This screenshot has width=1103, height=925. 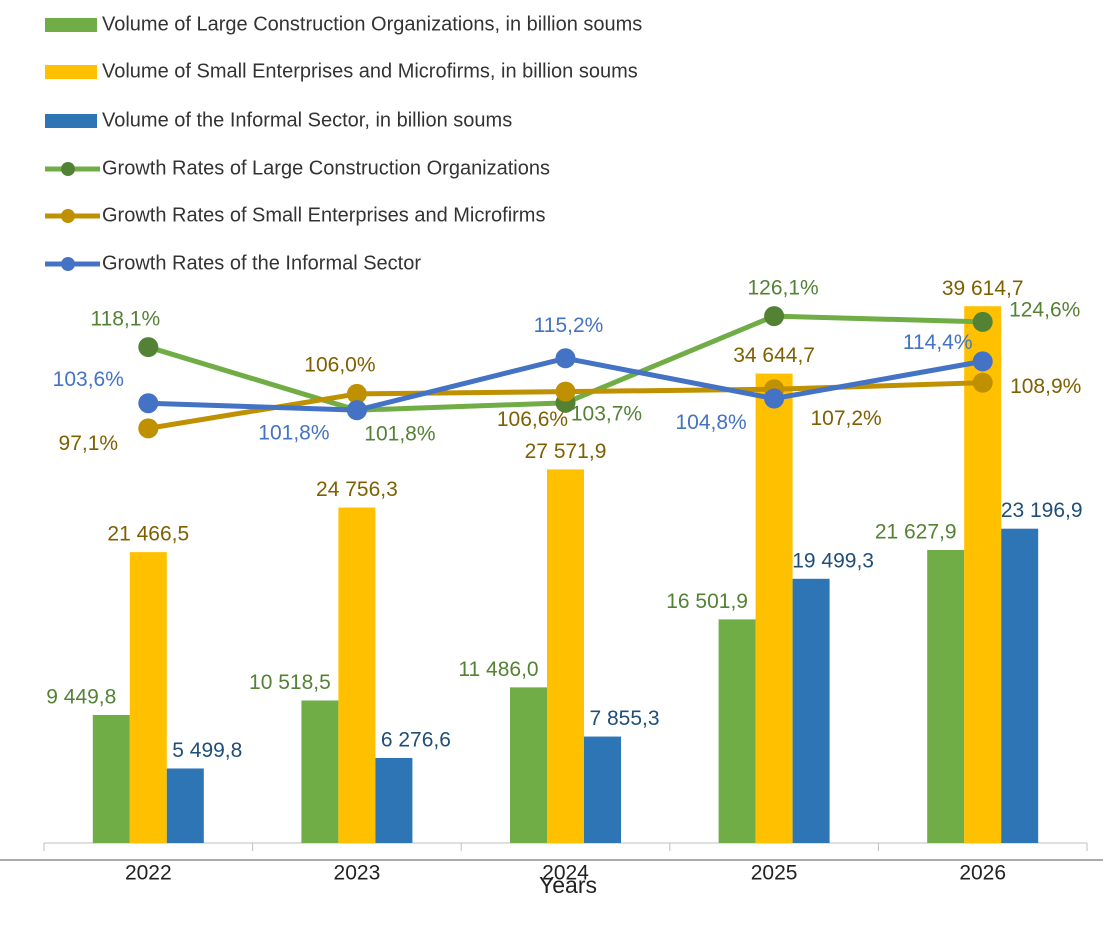 I want to click on data-label: 10 518,5, so click(x=290, y=682).